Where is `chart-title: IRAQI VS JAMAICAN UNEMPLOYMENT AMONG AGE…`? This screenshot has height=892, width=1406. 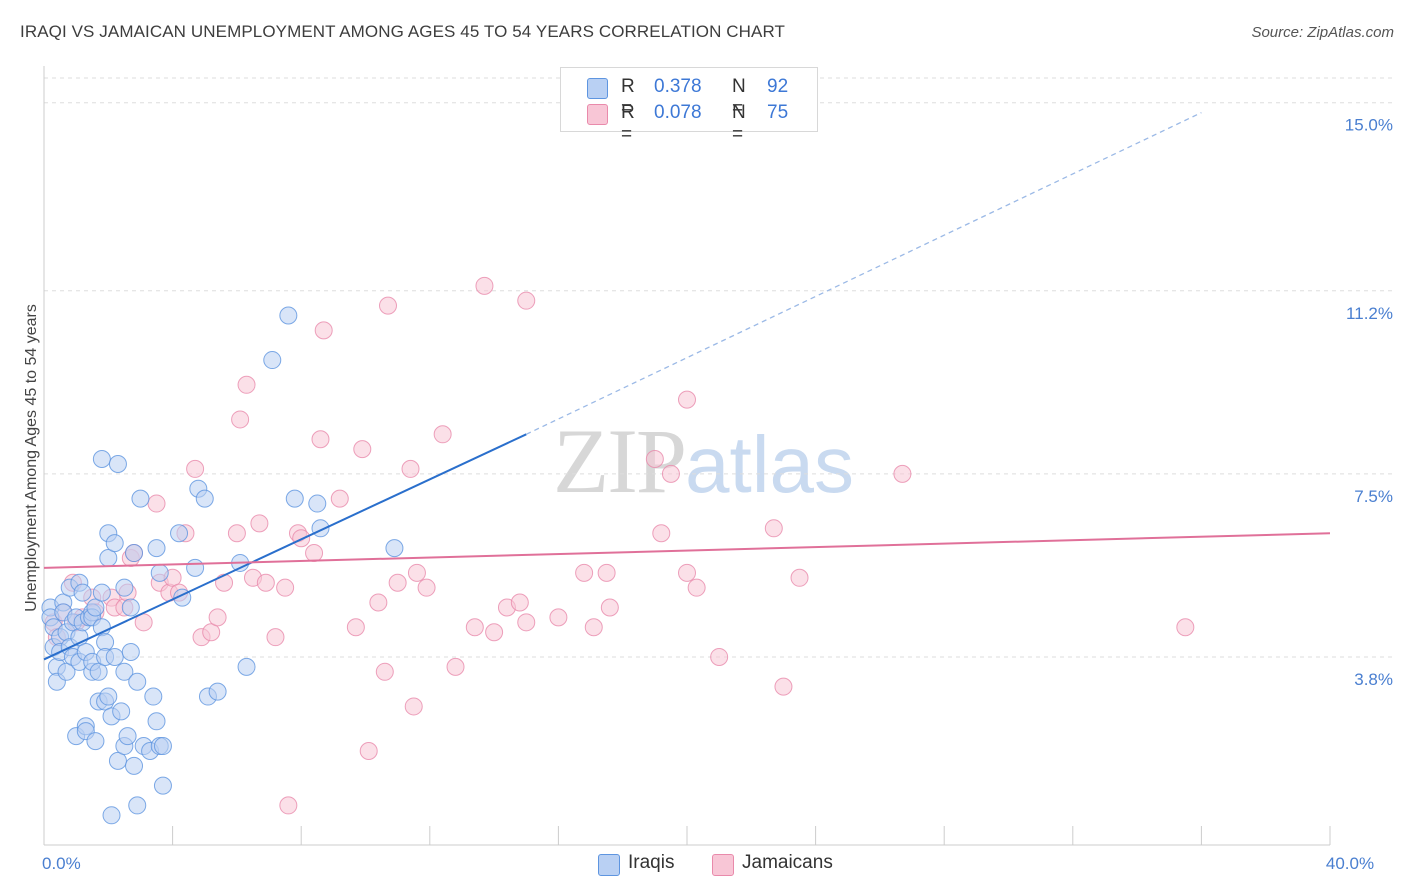
chart-title: IRAQI VS JAMAICAN UNEMPLOYMENT AMONG AGE… is located at coordinates (403, 31).